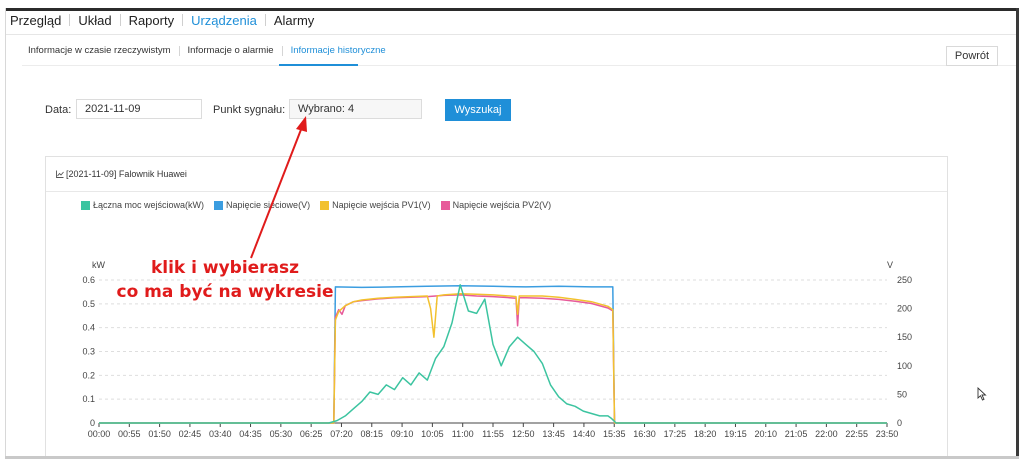  I want to click on top-navigation: Przegląd Układ Raporty Urządzenia Alarmy, so click(166, 20).